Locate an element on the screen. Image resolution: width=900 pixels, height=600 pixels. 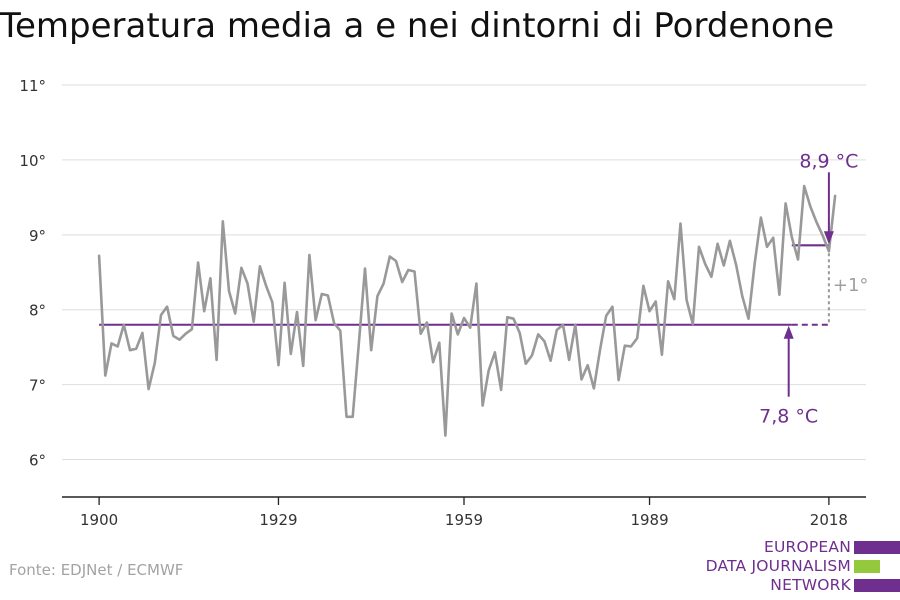
data-point-1965 is located at coordinates (501, 389).